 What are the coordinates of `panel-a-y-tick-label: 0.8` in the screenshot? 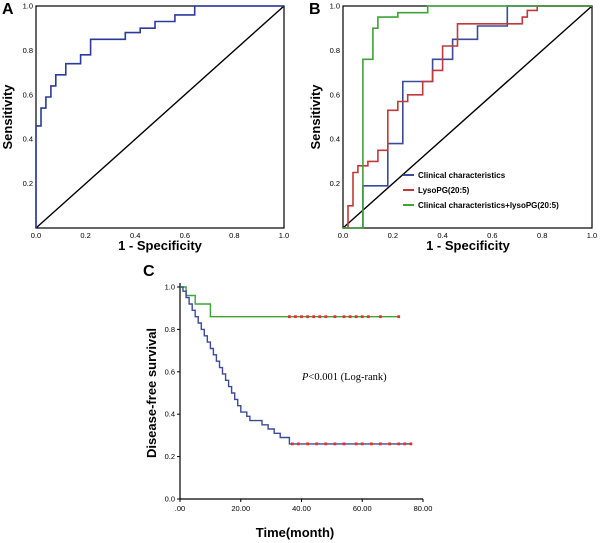 It's located at (28, 50).